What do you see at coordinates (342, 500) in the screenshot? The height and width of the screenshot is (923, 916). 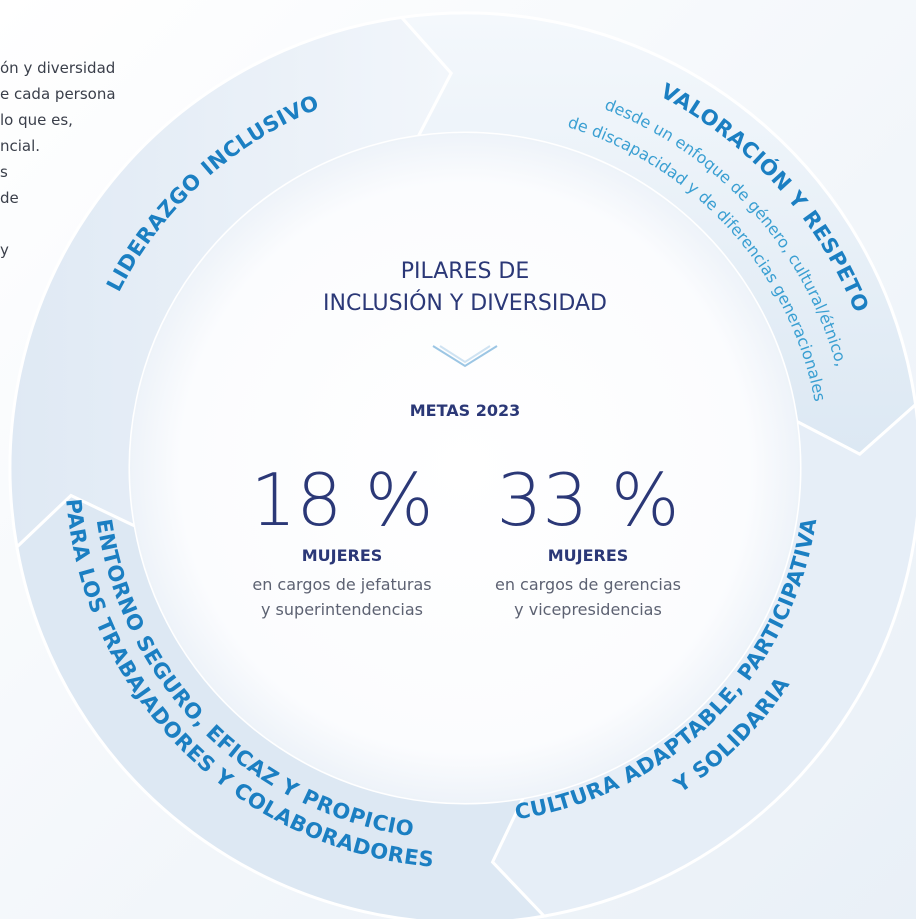 I see `goal-value: 18 %` at bounding box center [342, 500].